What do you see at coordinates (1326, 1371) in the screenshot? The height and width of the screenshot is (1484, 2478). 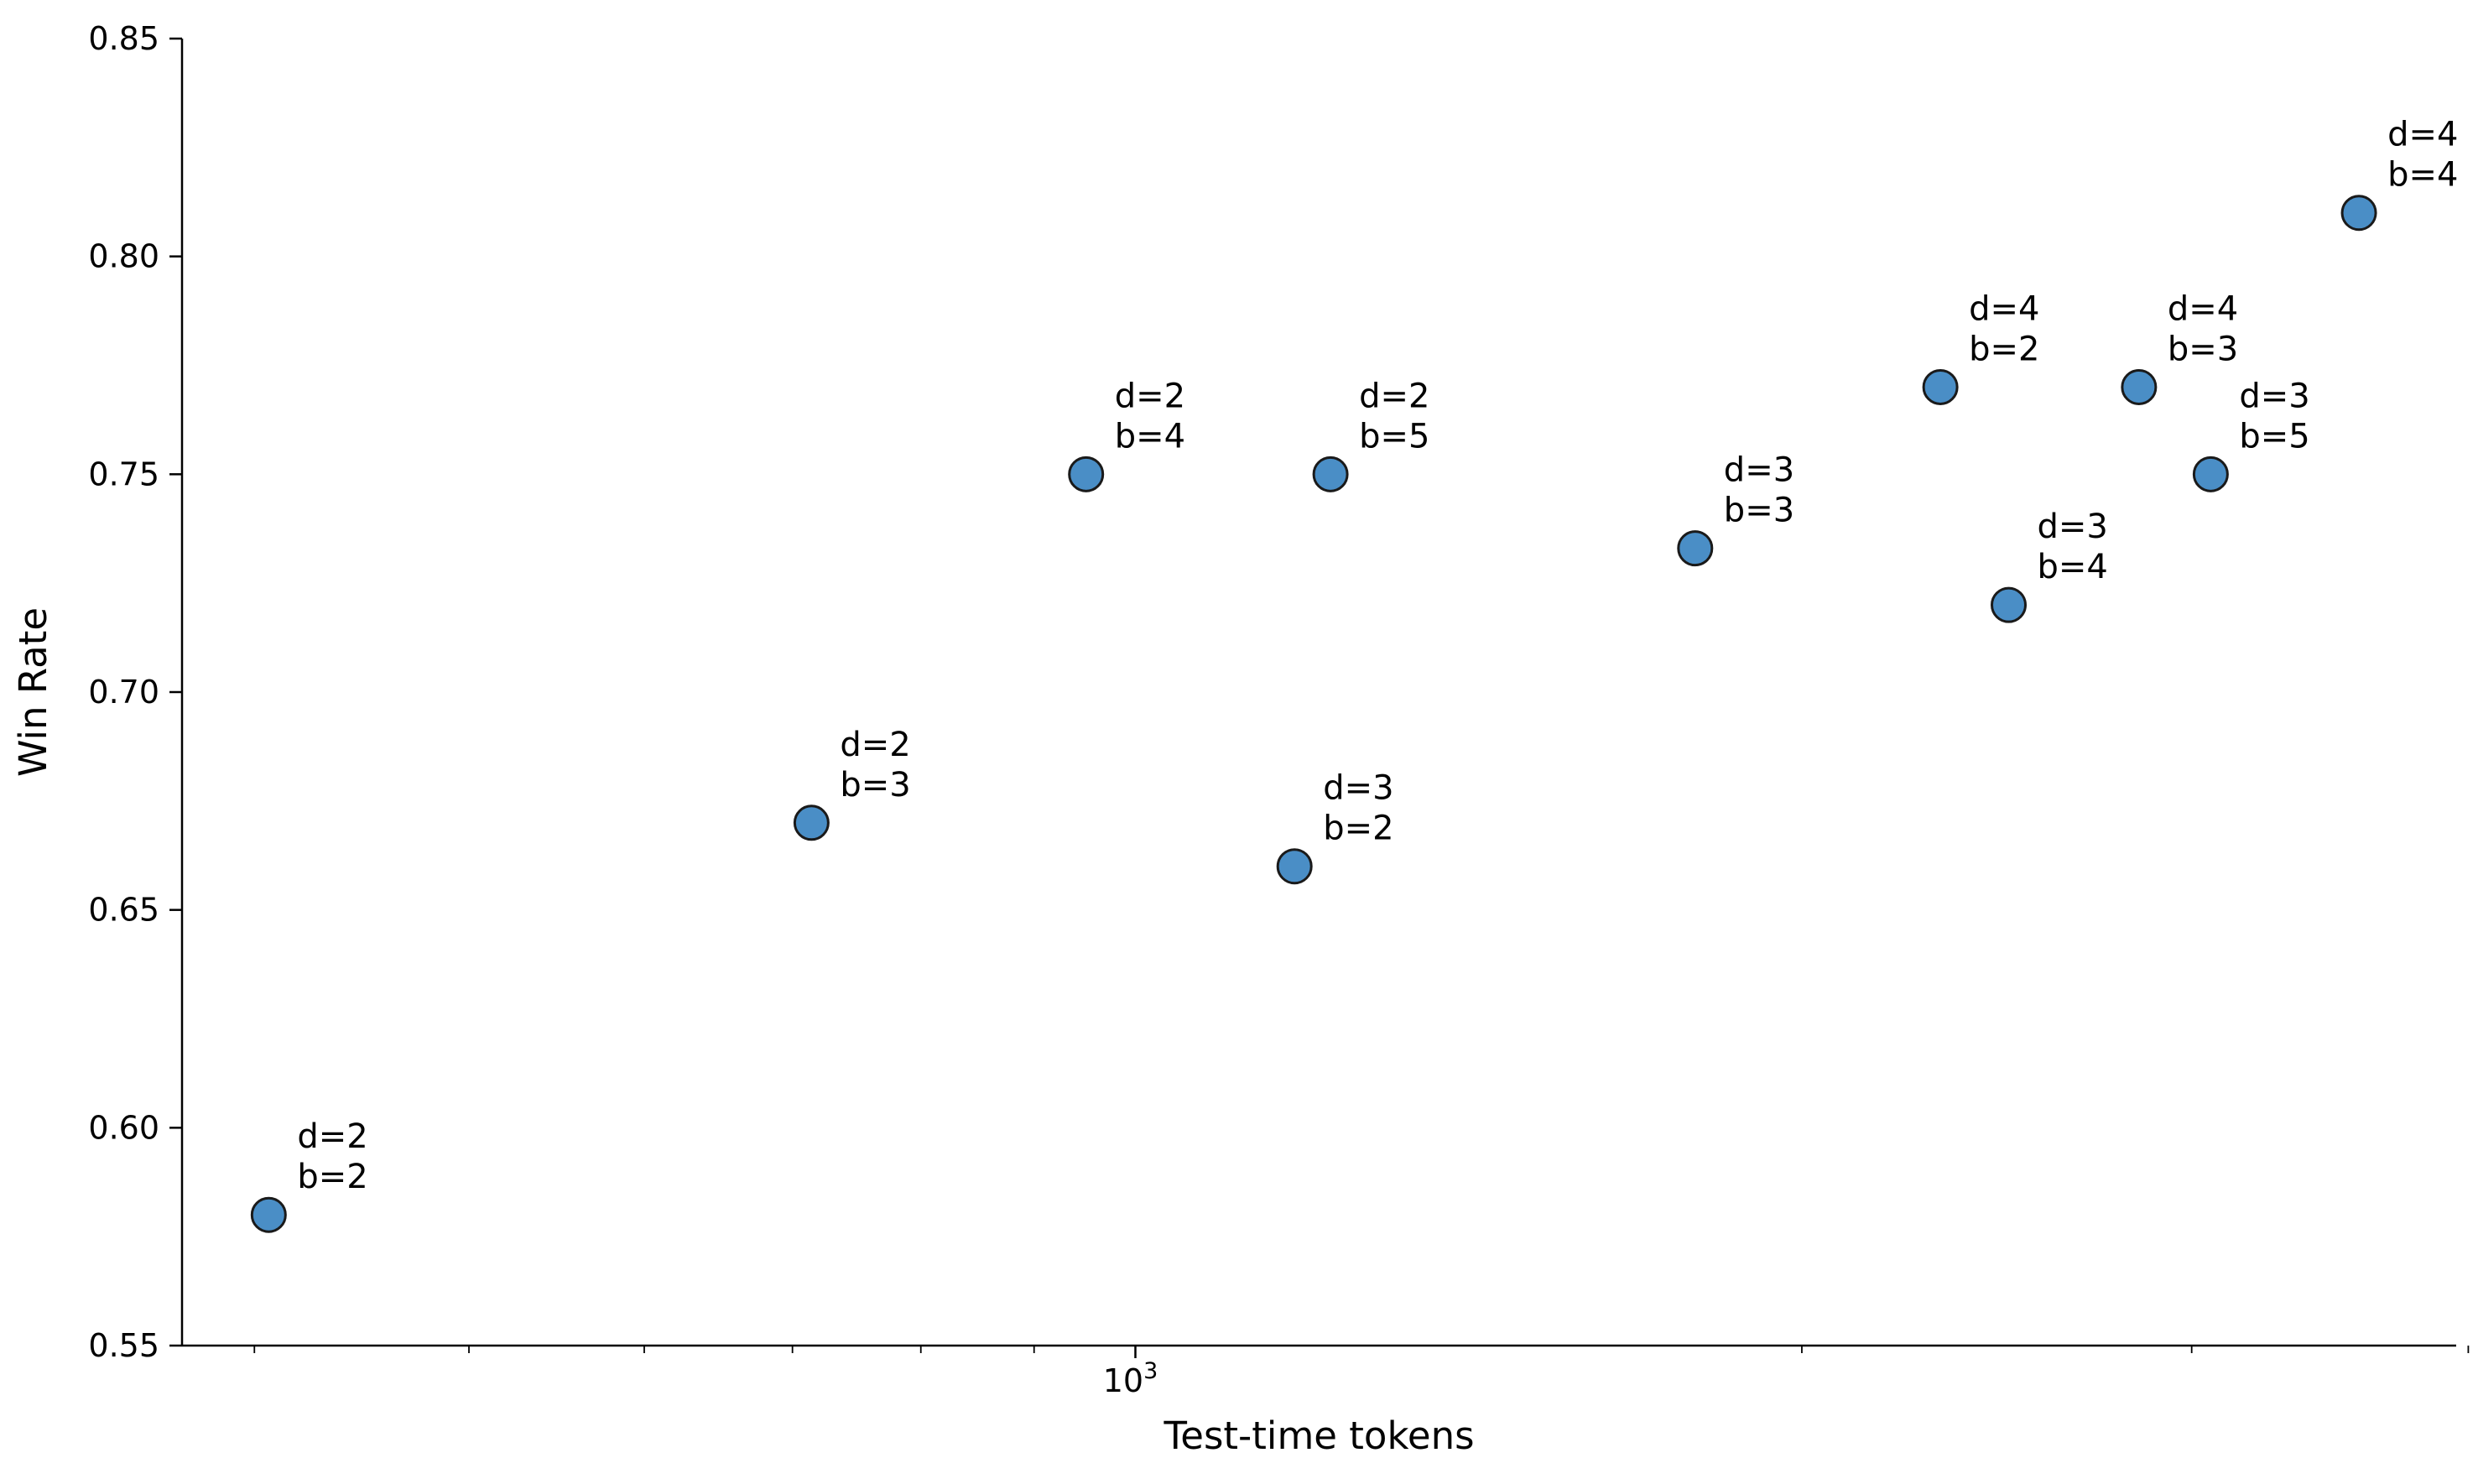 I see `x-axis: 103` at bounding box center [1326, 1371].